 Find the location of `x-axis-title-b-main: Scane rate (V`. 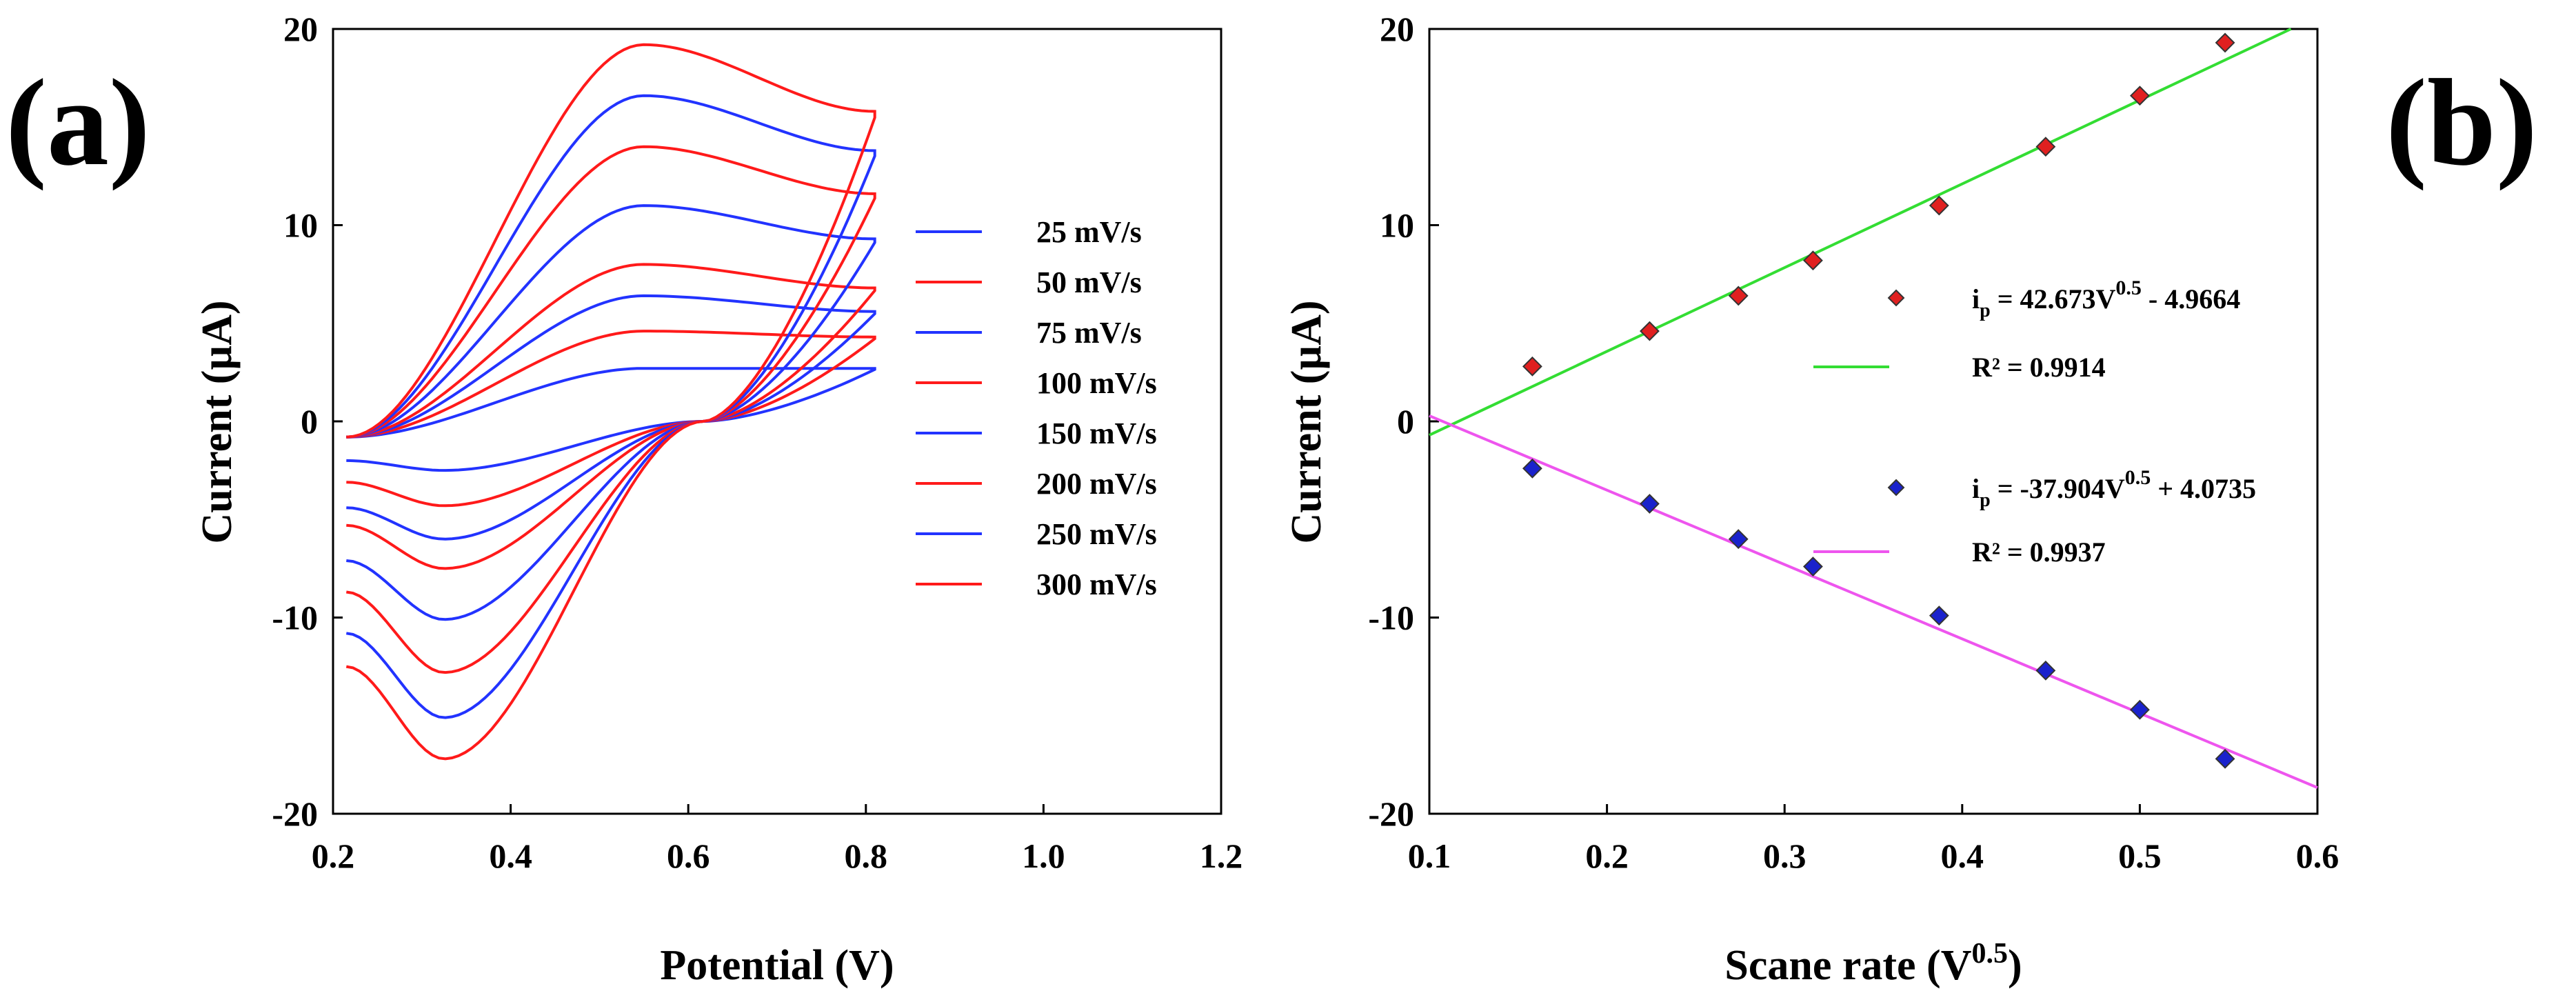

x-axis-title-b-main: Scane rate (V is located at coordinates (1847, 966).